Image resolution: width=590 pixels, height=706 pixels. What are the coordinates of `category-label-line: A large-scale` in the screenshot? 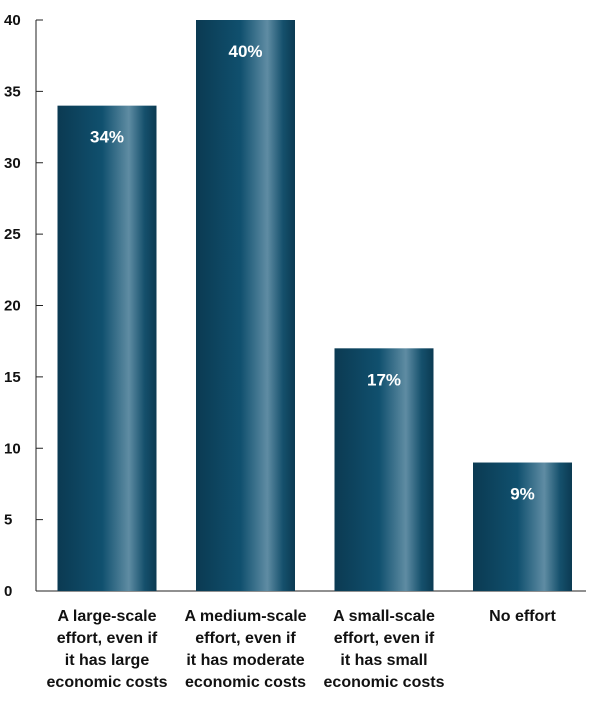 It's located at (106, 616).